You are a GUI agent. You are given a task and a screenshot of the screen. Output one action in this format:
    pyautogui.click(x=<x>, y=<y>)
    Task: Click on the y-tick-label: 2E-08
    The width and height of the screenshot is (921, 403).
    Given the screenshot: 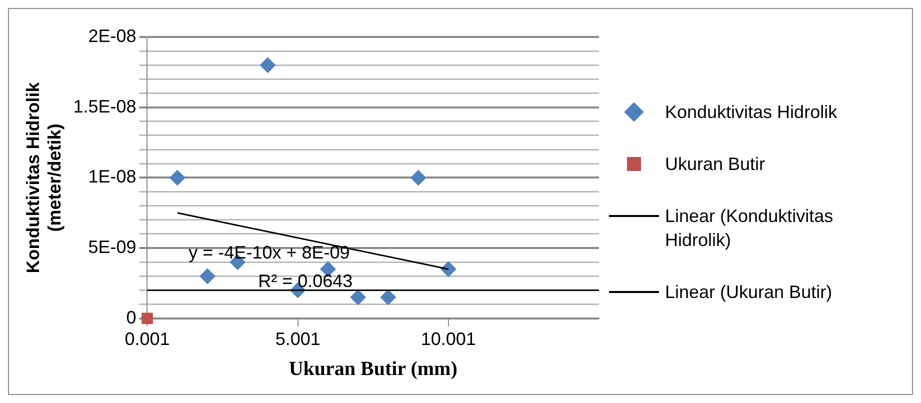 What is the action you would take?
    pyautogui.click(x=112, y=36)
    